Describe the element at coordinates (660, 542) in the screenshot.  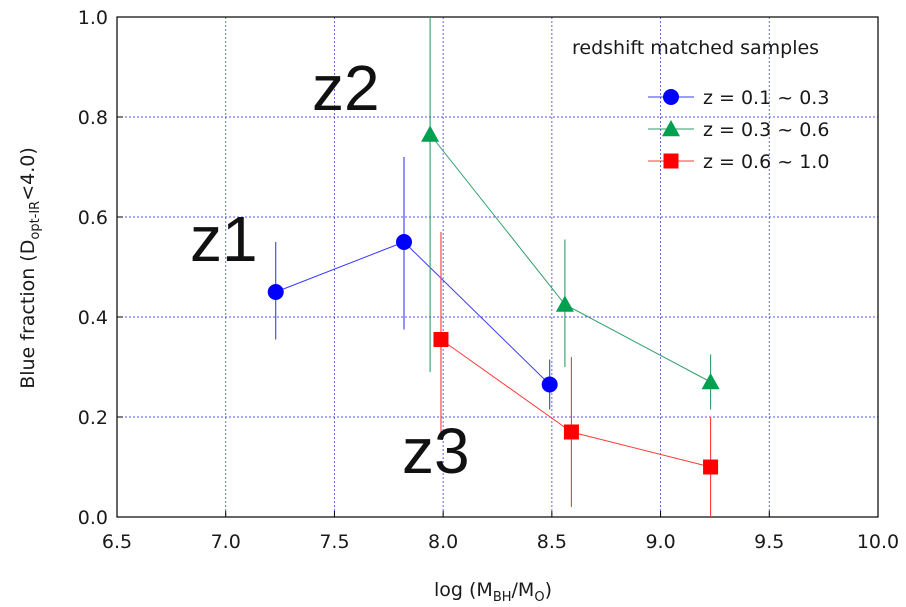
I see `x-tick-label: 9.0` at that location.